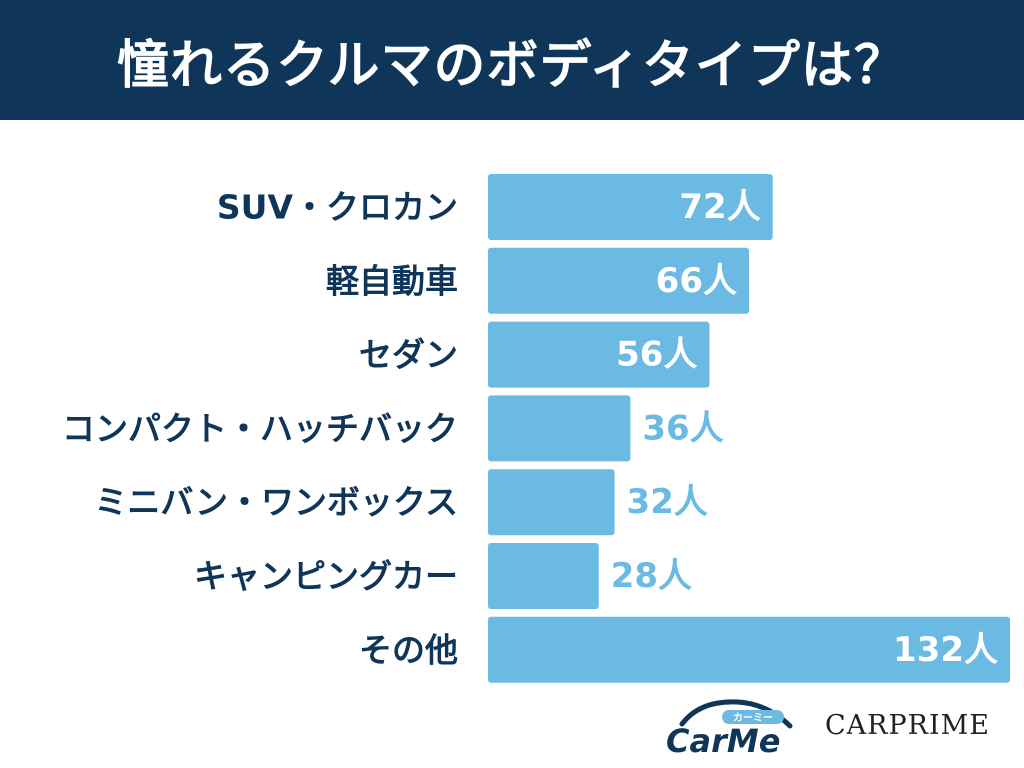 This screenshot has height=768, width=1024. What do you see at coordinates (651, 576) in the screenshot?
I see `value-label-5: 28人` at bounding box center [651, 576].